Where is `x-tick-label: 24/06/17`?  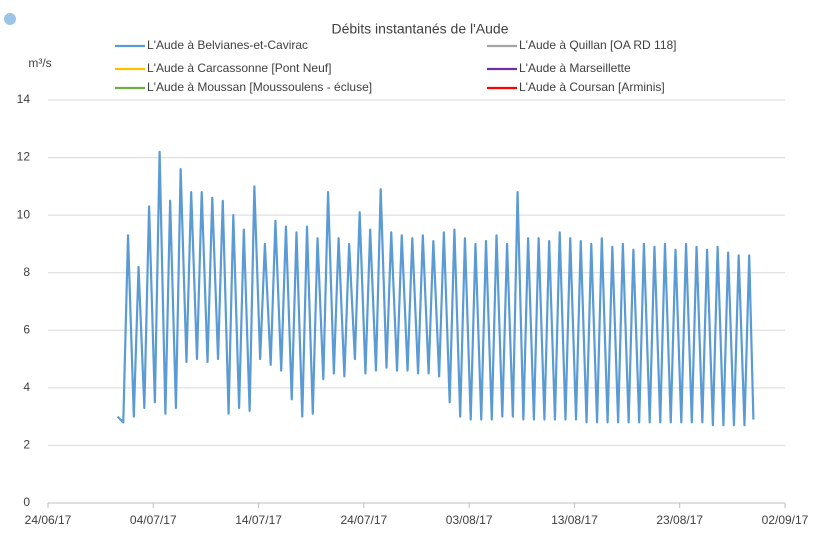 x-tick-label: 24/06/17 is located at coordinates (48, 520).